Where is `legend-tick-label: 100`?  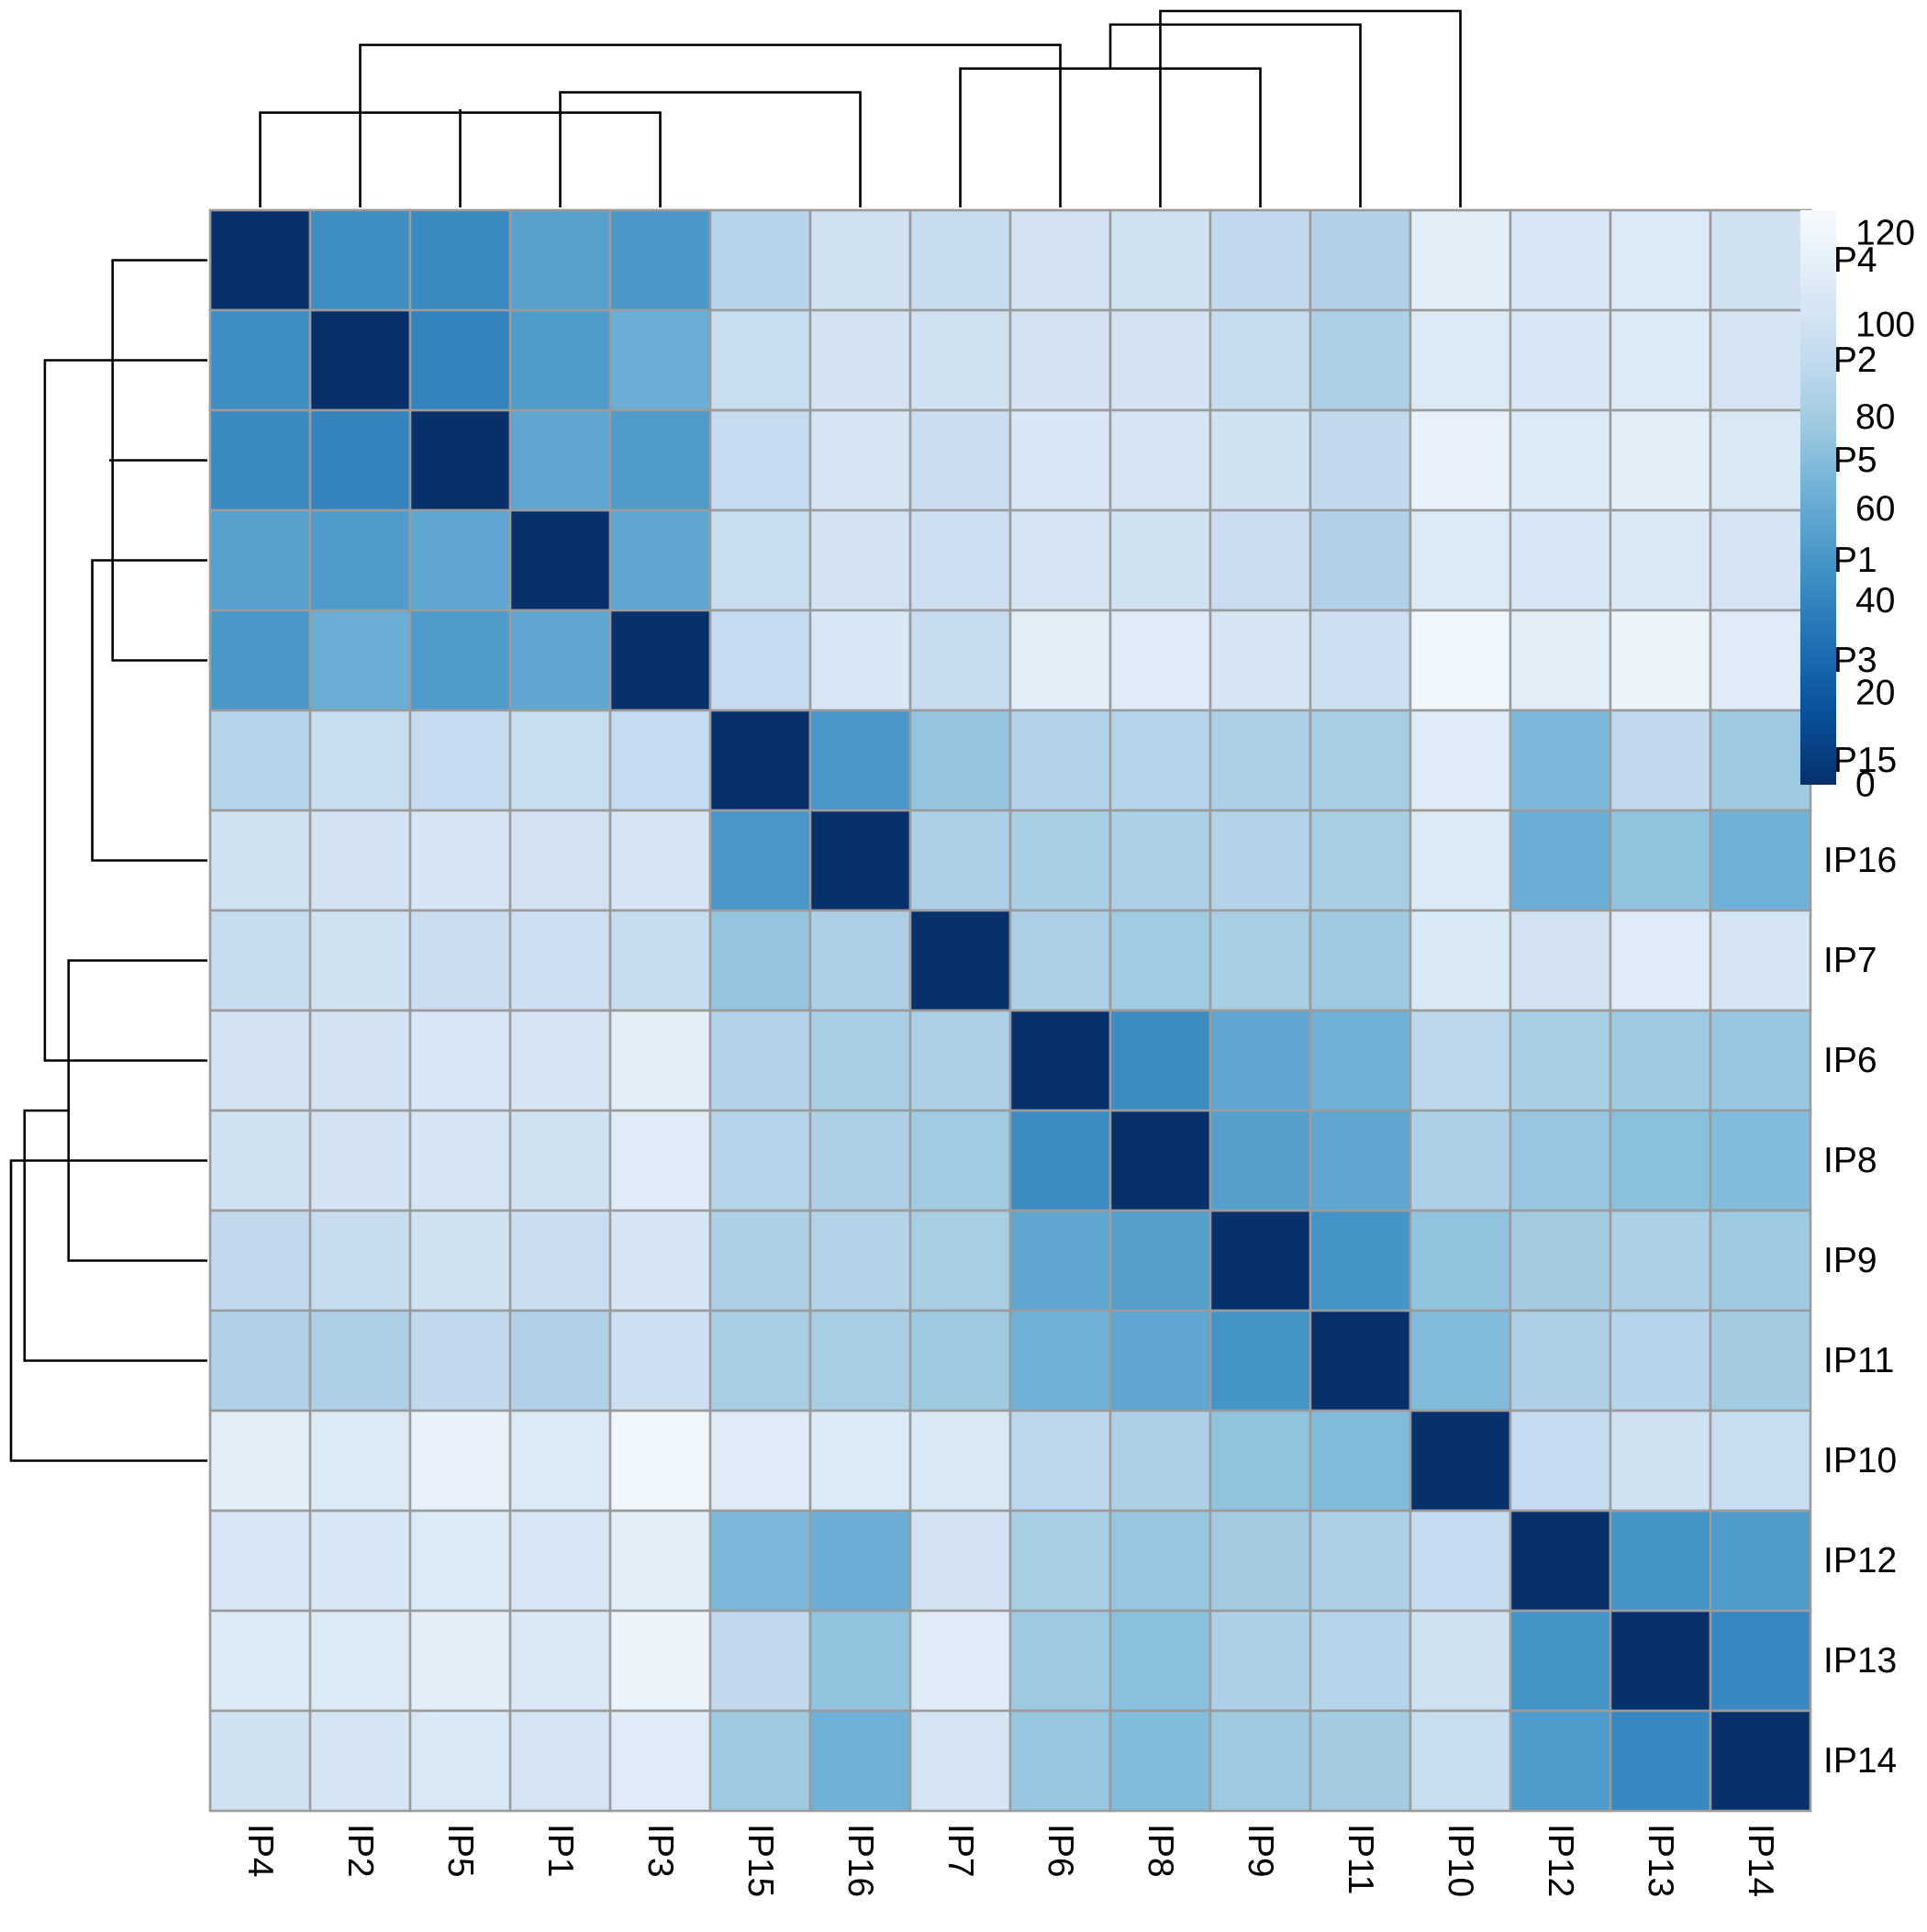 legend-tick-label: 100 is located at coordinates (1885, 325).